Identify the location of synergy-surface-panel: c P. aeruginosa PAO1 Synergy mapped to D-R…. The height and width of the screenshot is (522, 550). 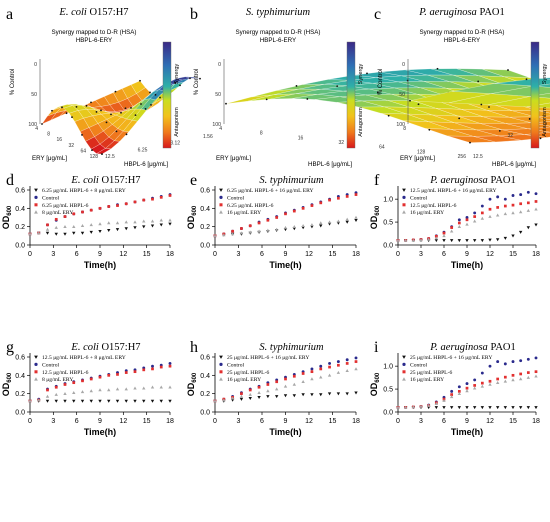
(462, 87).